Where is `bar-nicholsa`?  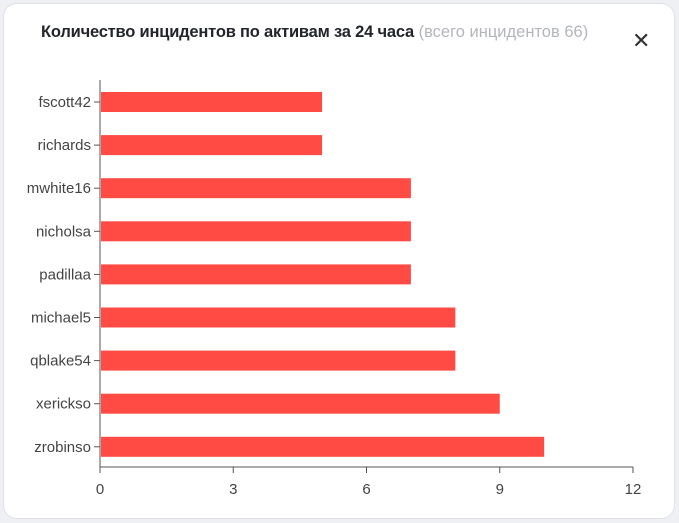
bar-nicholsa is located at coordinates (256, 231).